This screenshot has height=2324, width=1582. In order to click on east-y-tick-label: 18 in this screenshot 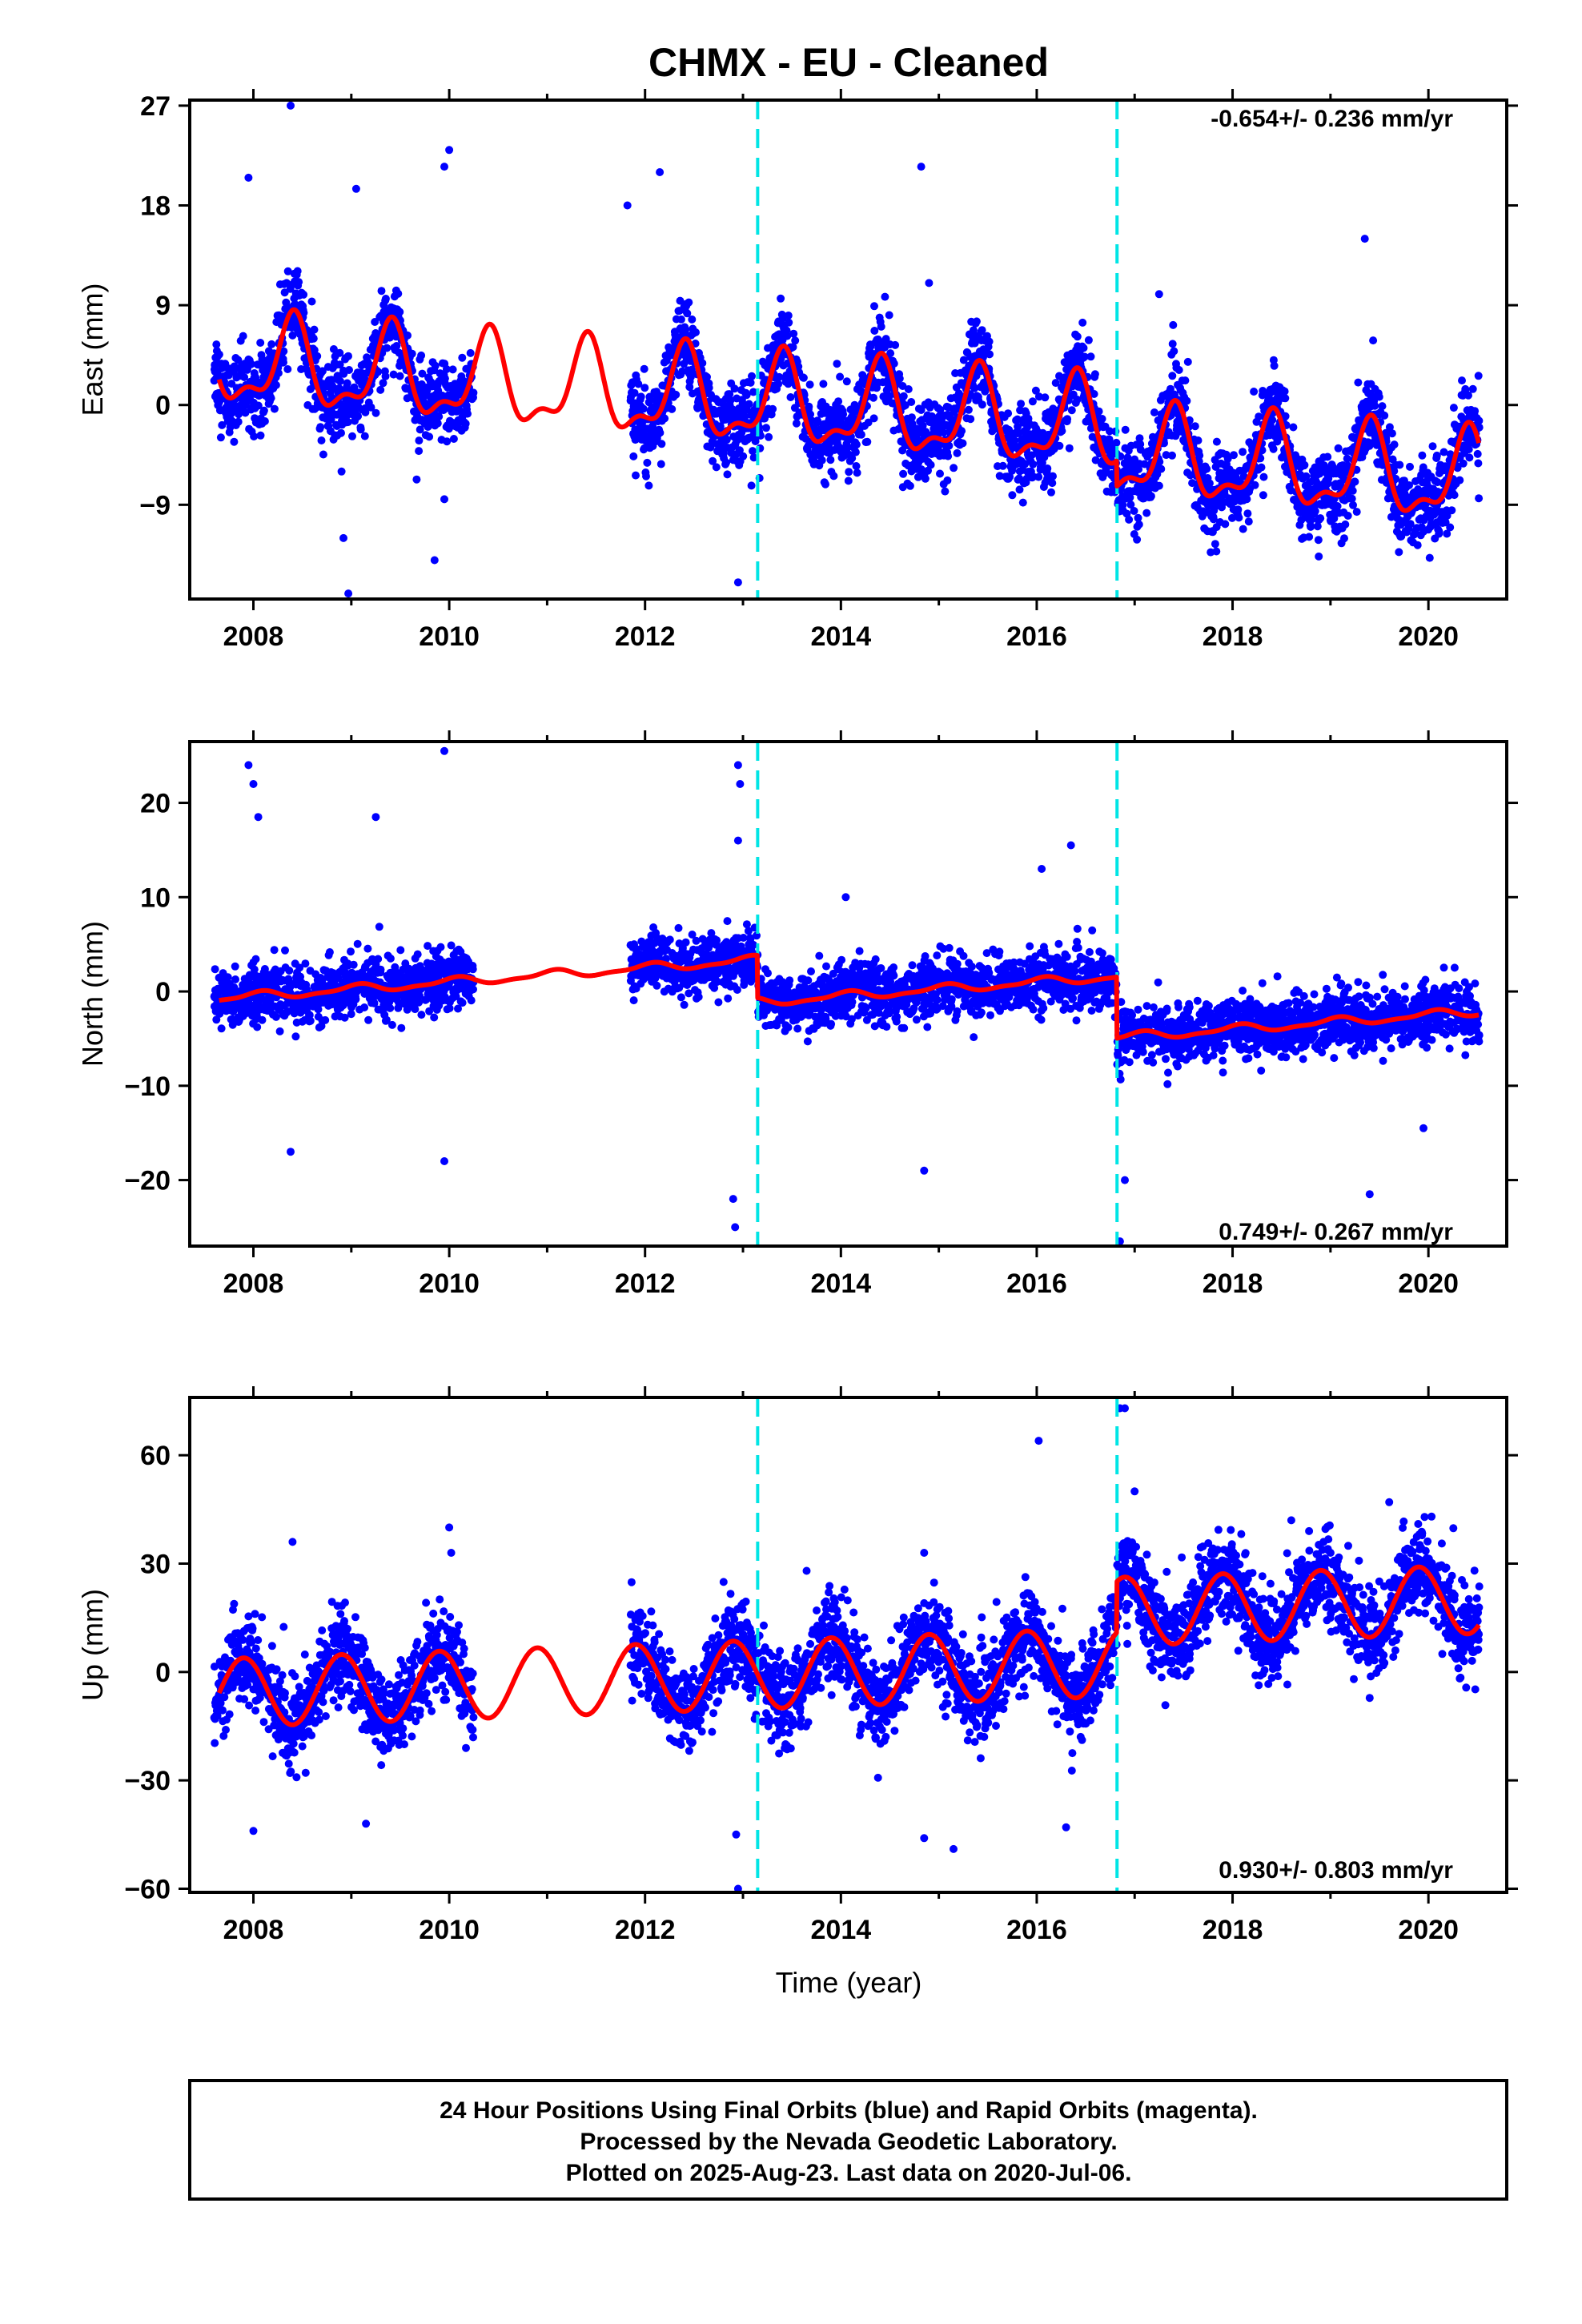, I will do `click(155, 206)`.